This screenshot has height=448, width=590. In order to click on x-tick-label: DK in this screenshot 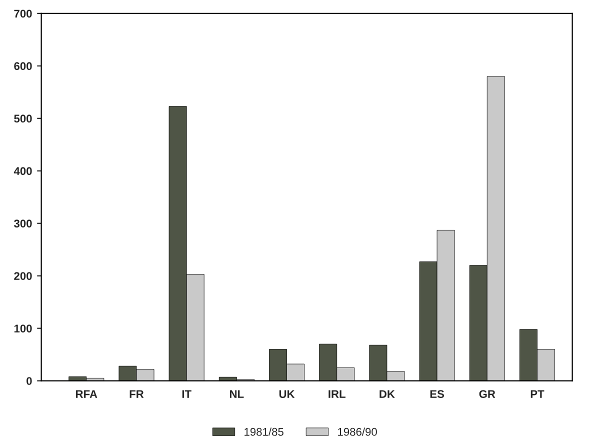, I will do `click(387, 394)`.